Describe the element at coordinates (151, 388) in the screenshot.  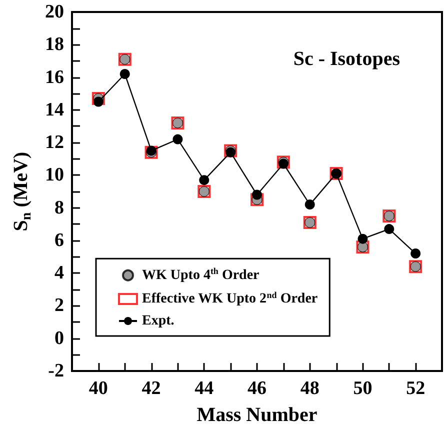
I see `x-tick-label: 42` at that location.